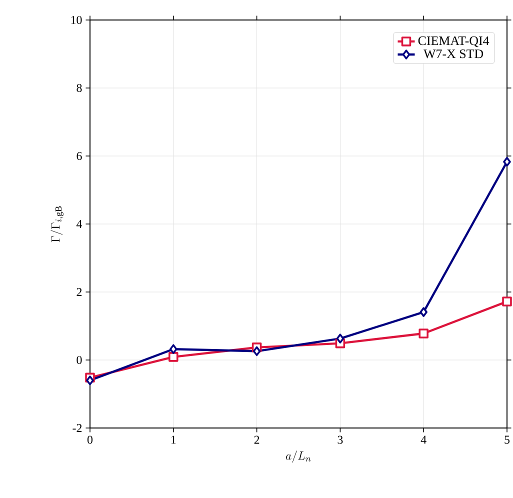  Describe the element at coordinates (507, 440) in the screenshot. I see `x-tick-label: 5` at that location.